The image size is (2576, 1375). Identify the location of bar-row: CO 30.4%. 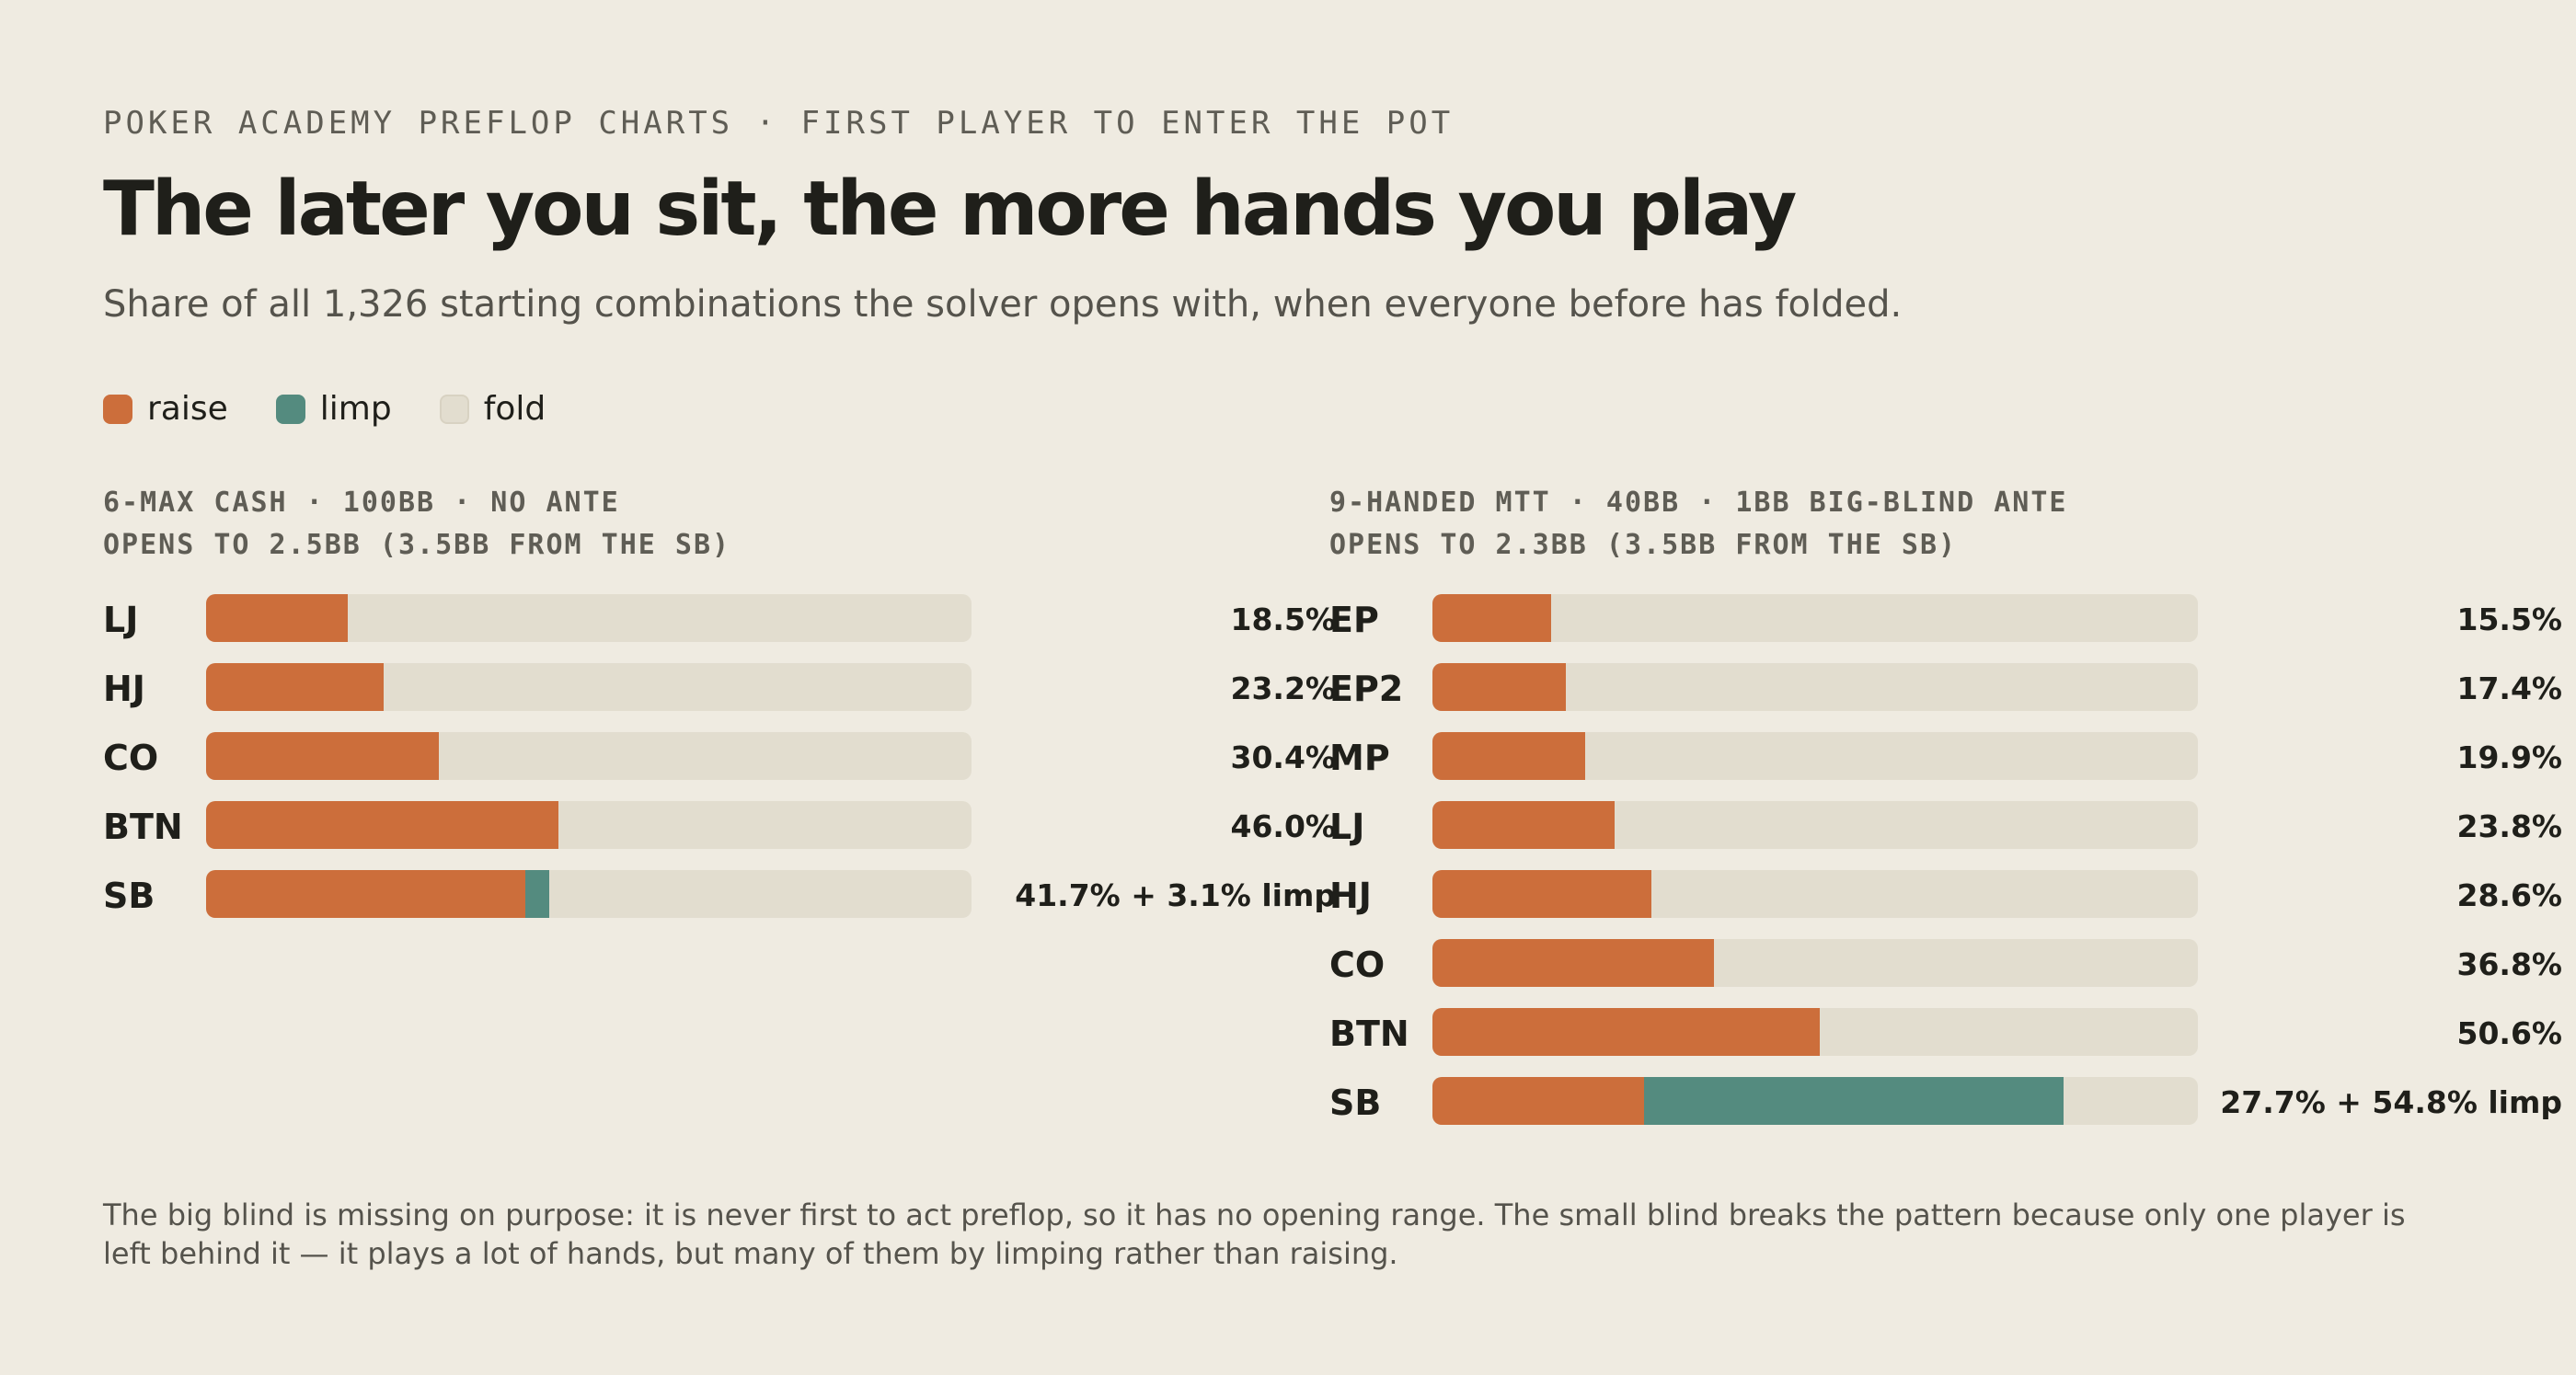
(719, 766).